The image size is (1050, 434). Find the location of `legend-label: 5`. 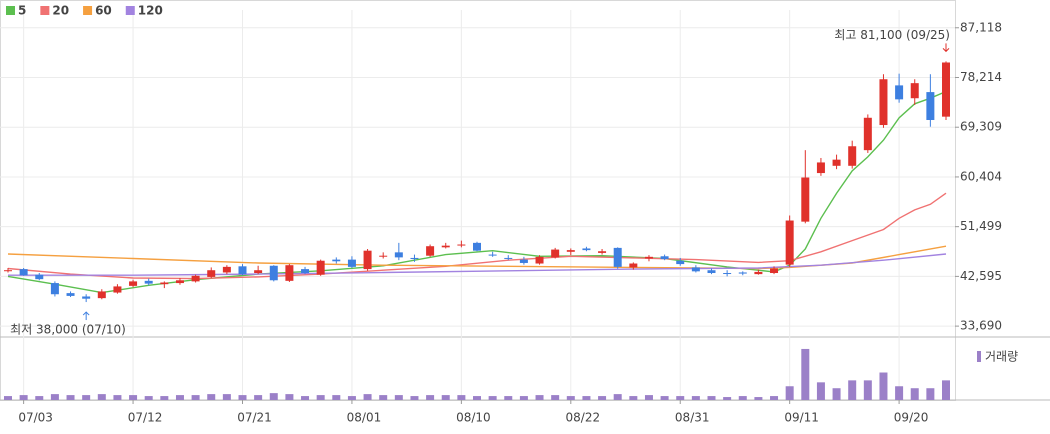

legend-label: 5 is located at coordinates (22, 11).